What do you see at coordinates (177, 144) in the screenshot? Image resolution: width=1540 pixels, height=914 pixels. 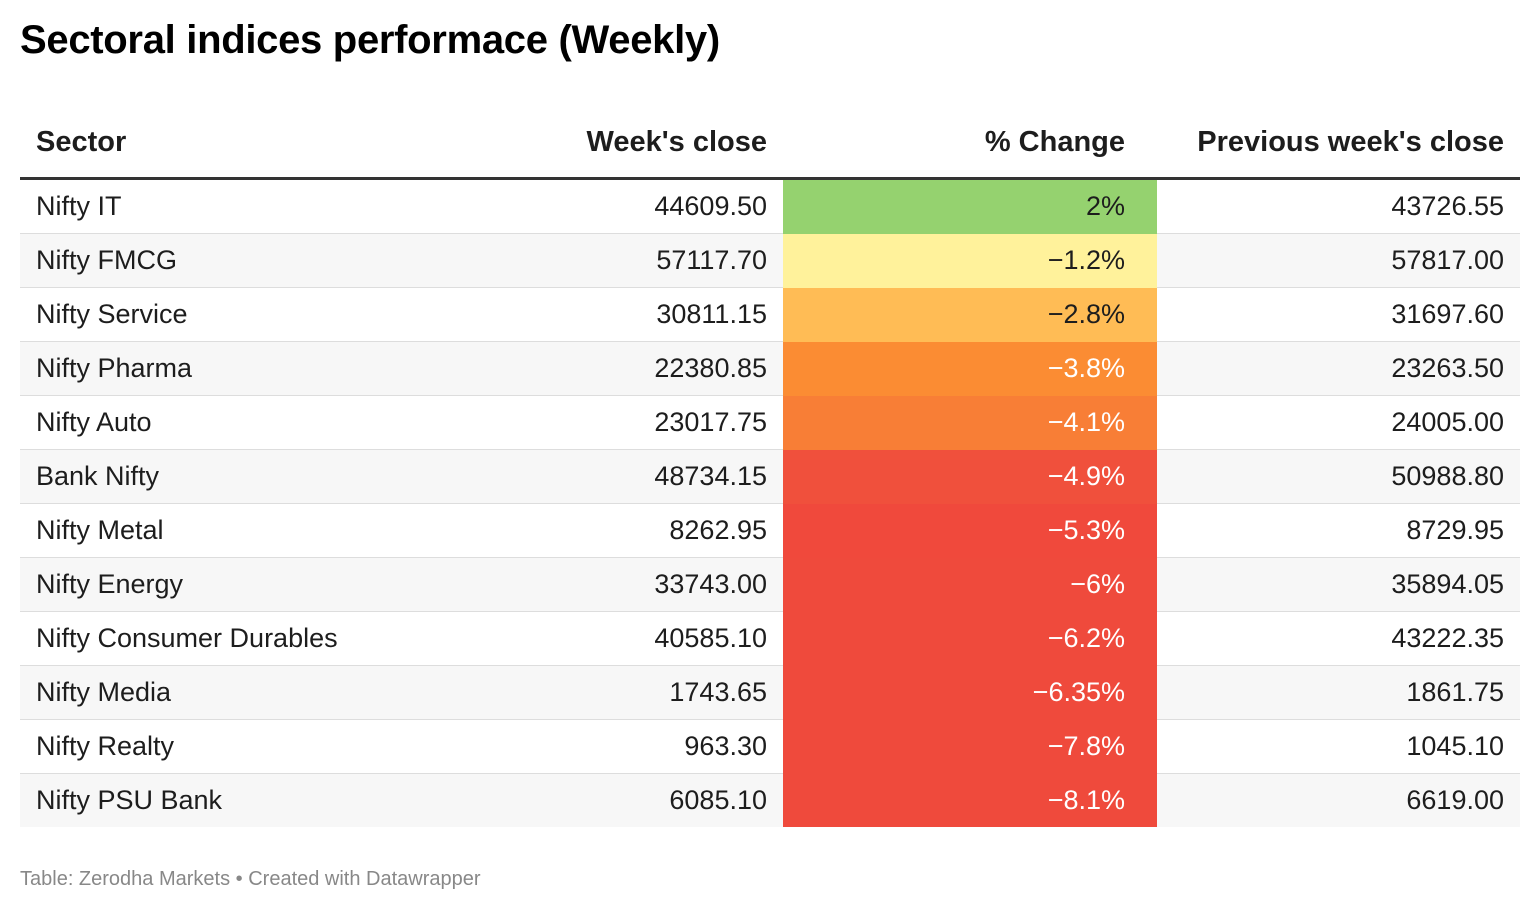 I see `header-sector: Sector` at bounding box center [177, 144].